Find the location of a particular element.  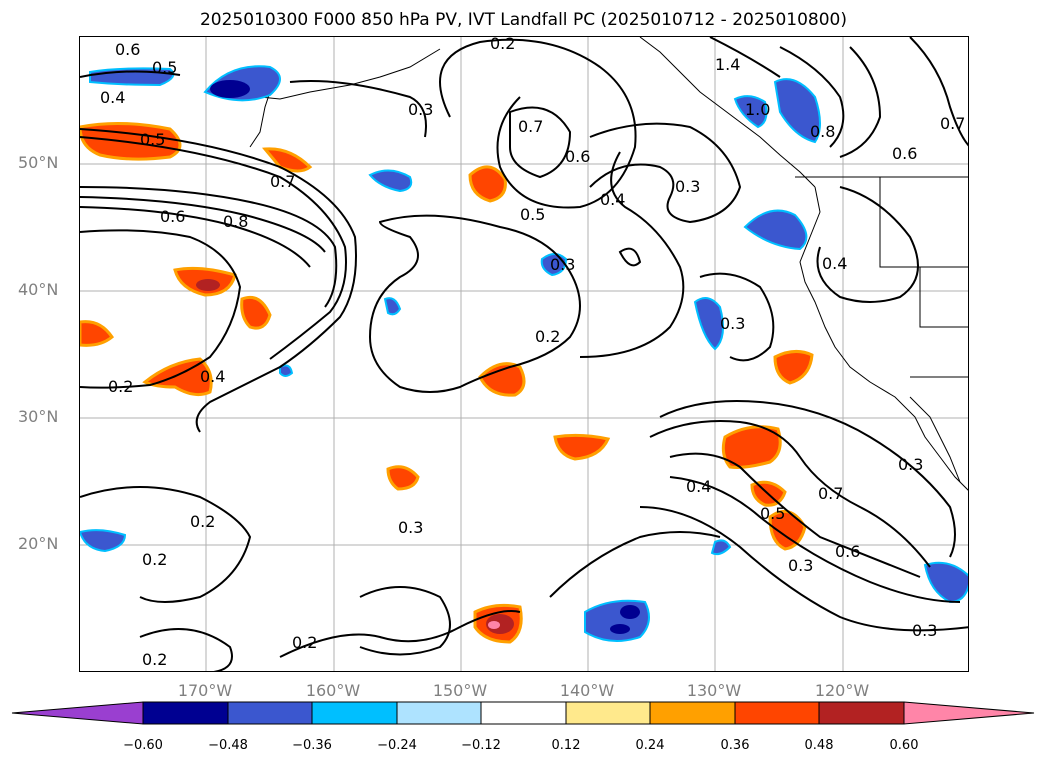

lat-label-40n: 40°N is located at coordinates (38, 289).